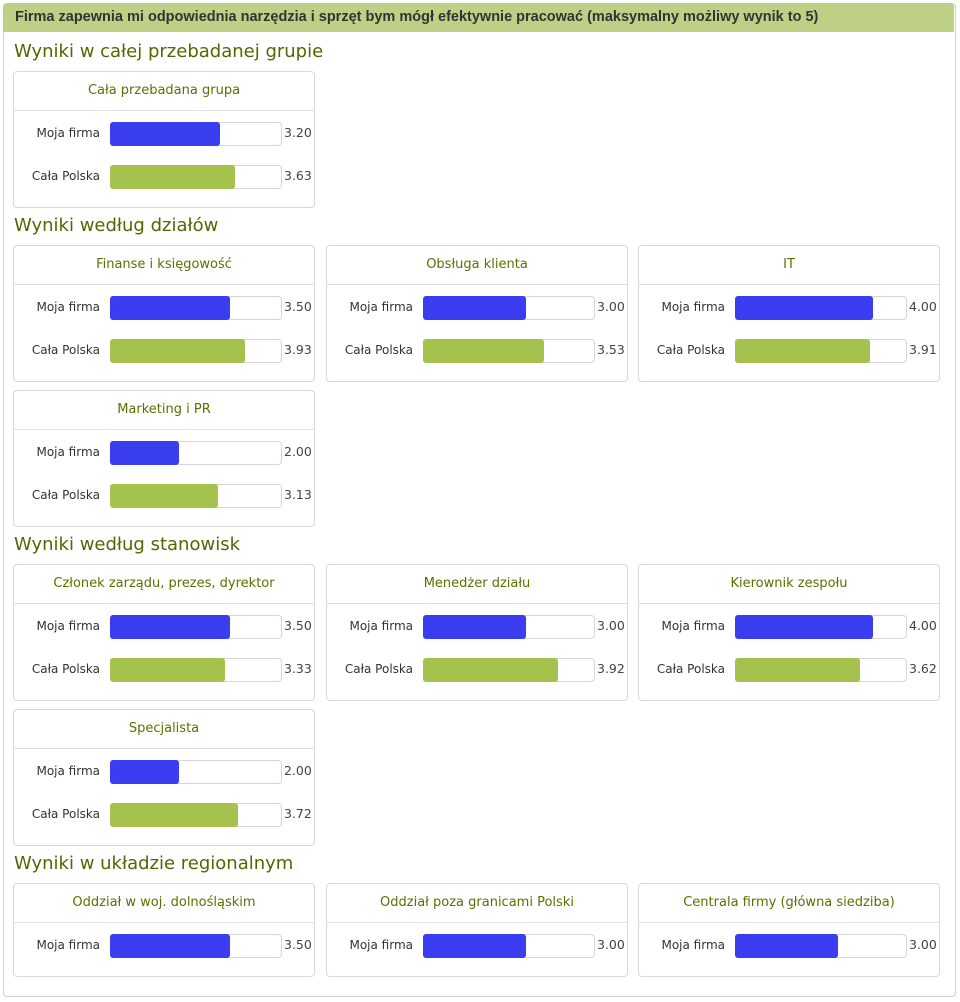  Describe the element at coordinates (477, 584) in the screenshot. I see `panel-title: Menedżer działu` at that location.